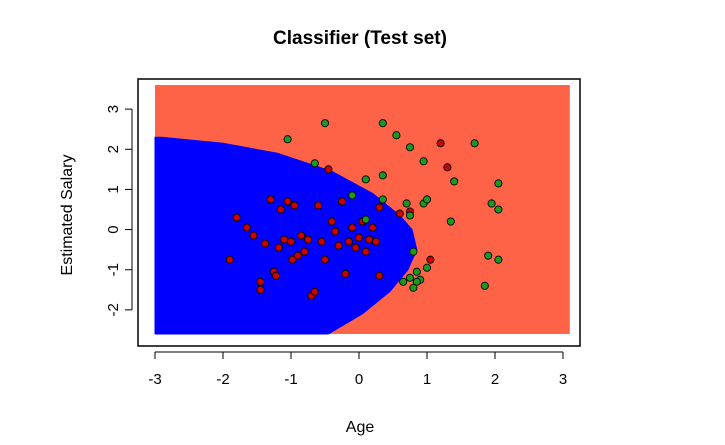 The width and height of the screenshot is (725, 445). Describe the element at coordinates (359, 379) in the screenshot. I see `x-tick-label: 0` at that location.